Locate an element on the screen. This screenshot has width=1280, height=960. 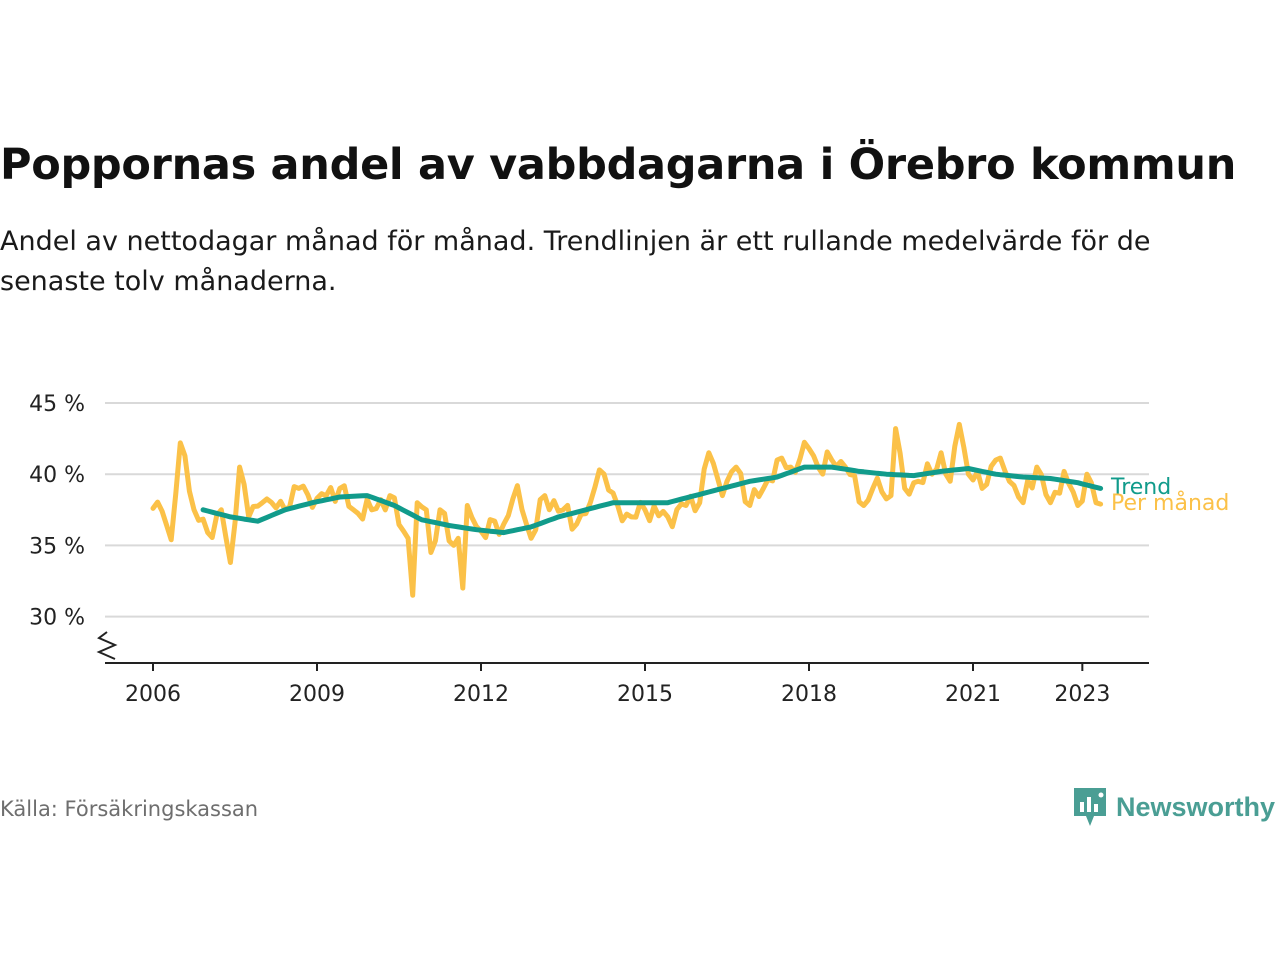
x-tick-label: 2009 is located at coordinates (317, 694).